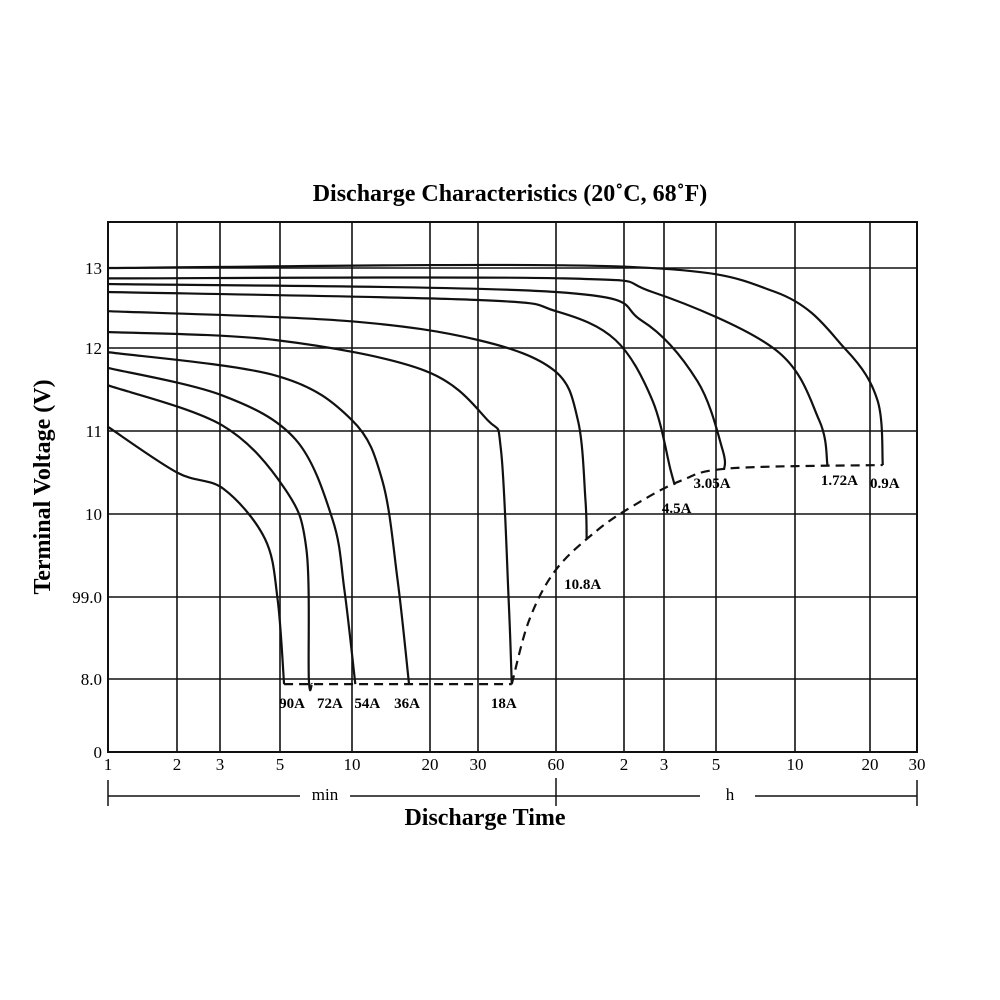 This screenshot has width=1000, height=1000. Describe the element at coordinates (292, 704) in the screenshot. I see `curve-label: 90A` at that location.